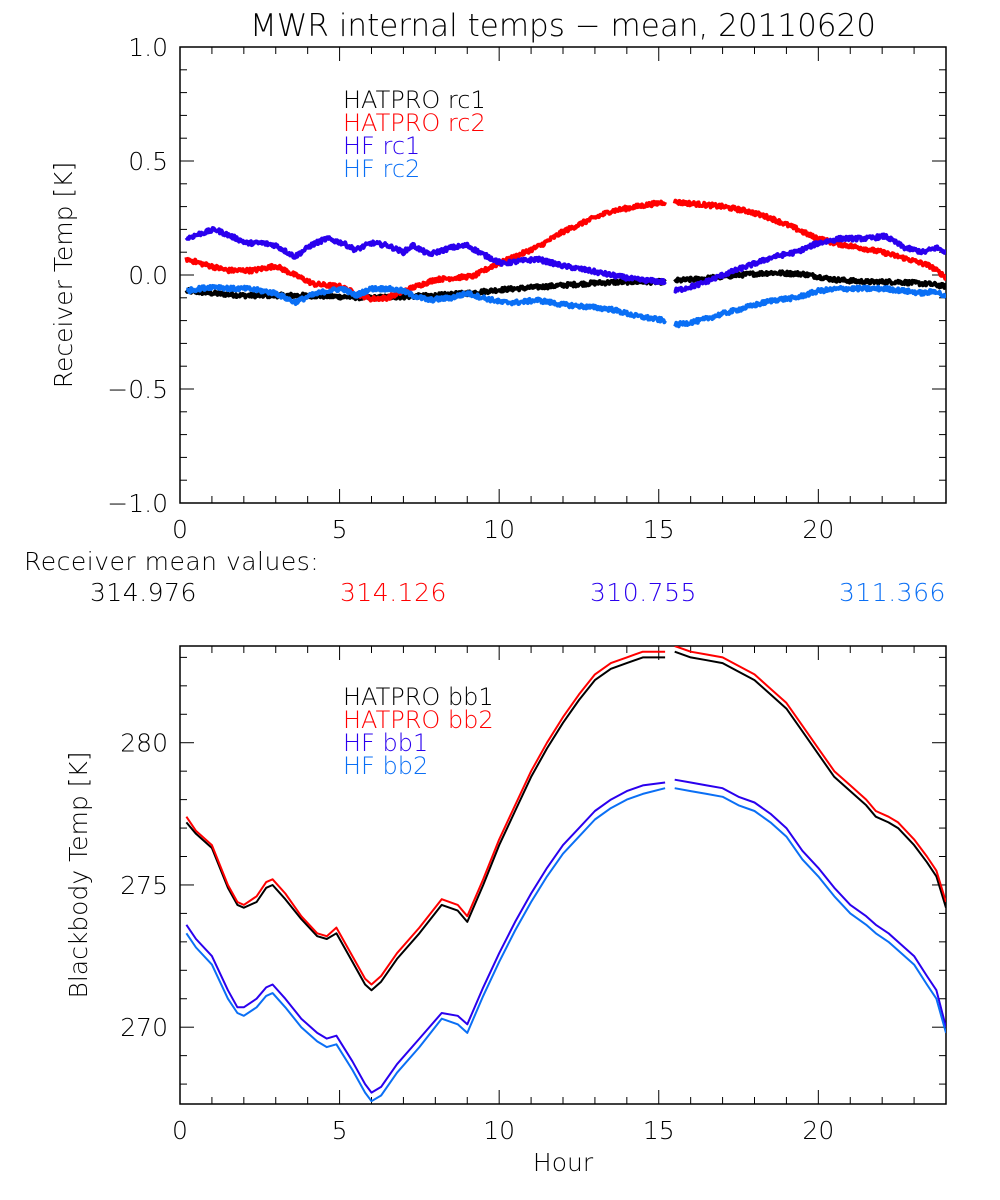 Image resolution: width=1000 pixels, height=1200 pixels. Describe the element at coordinates (385, 743) in the screenshot. I see `legend-entry-hf-bb1: HF bb1` at that location.